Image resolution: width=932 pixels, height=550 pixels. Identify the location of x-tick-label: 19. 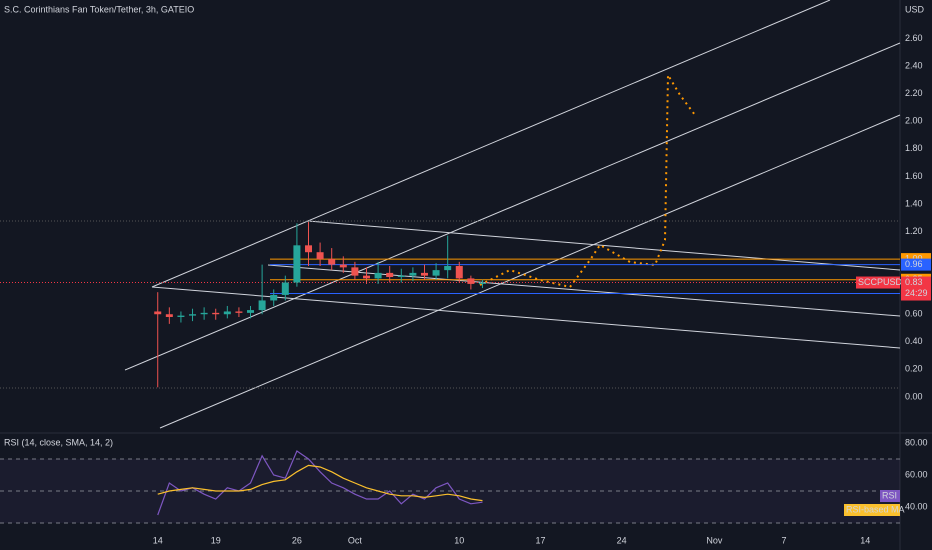
(216, 540).